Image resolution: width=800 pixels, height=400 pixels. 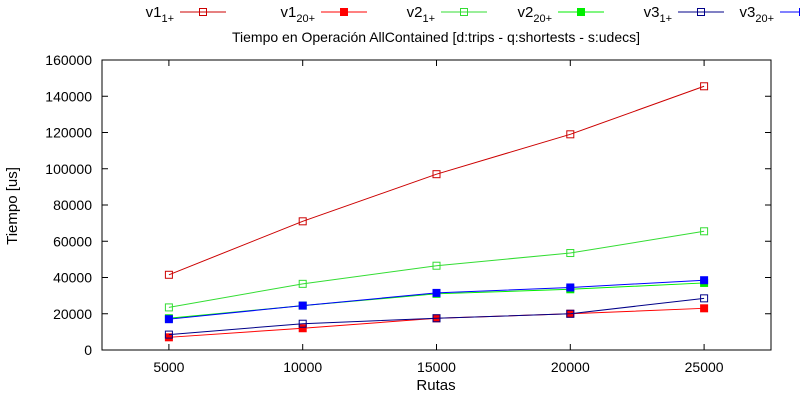 I want to click on x-tick-label: 10000, so click(x=302, y=367).